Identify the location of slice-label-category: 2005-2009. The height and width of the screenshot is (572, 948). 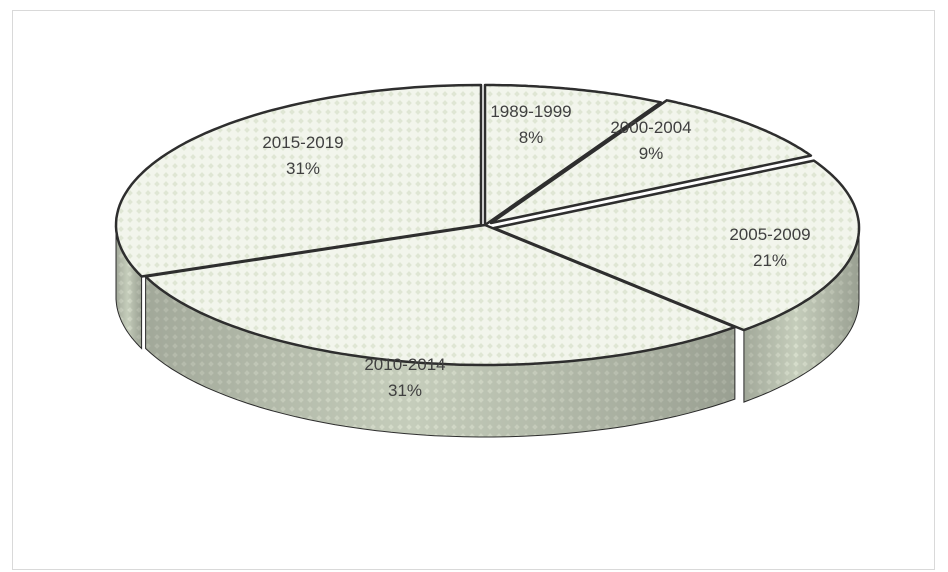
(769, 234).